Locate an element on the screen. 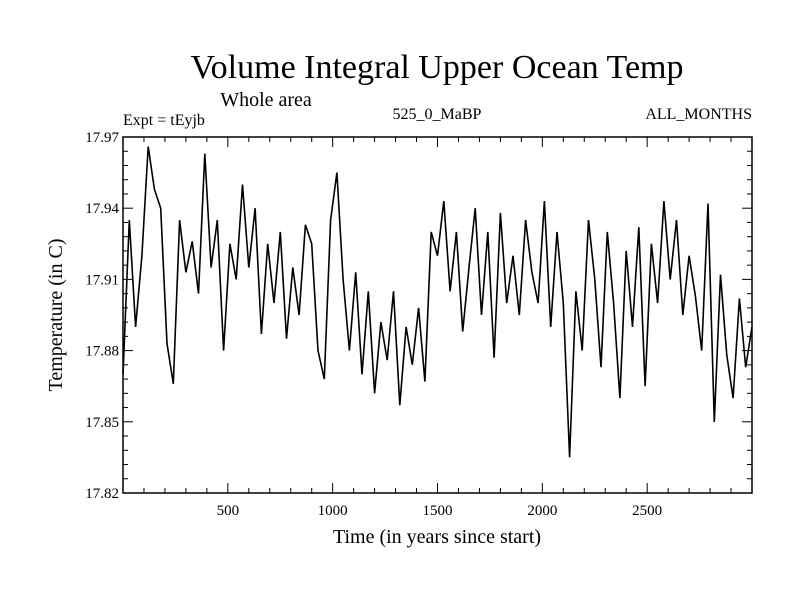 The image size is (800, 600). y-tick-label: 17.94 is located at coordinates (102, 209).